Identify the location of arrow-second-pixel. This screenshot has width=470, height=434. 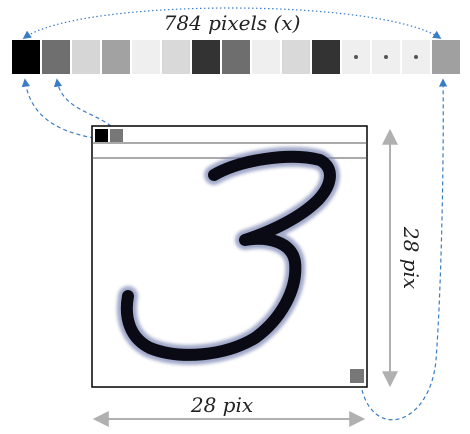
(86, 105).